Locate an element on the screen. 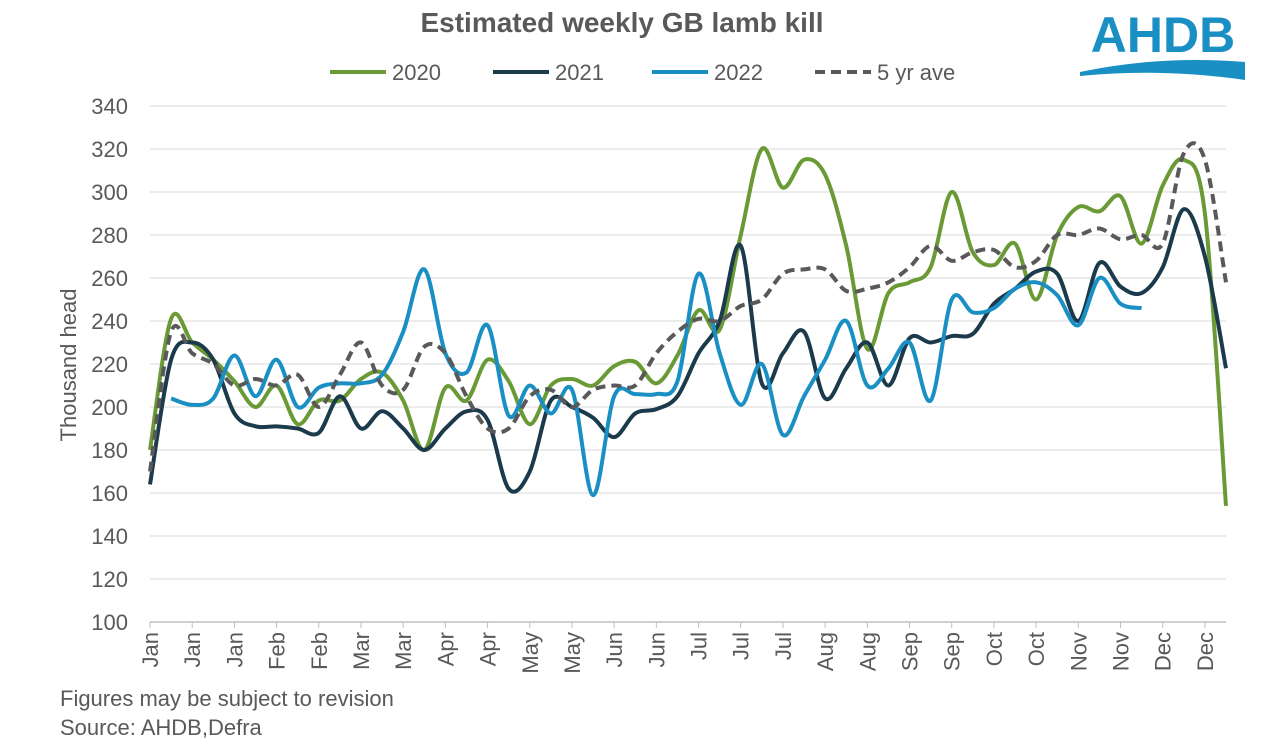 Image resolution: width=1284 pixels, height=752 pixels. y-tick-label: 200 is located at coordinates (109, 407).